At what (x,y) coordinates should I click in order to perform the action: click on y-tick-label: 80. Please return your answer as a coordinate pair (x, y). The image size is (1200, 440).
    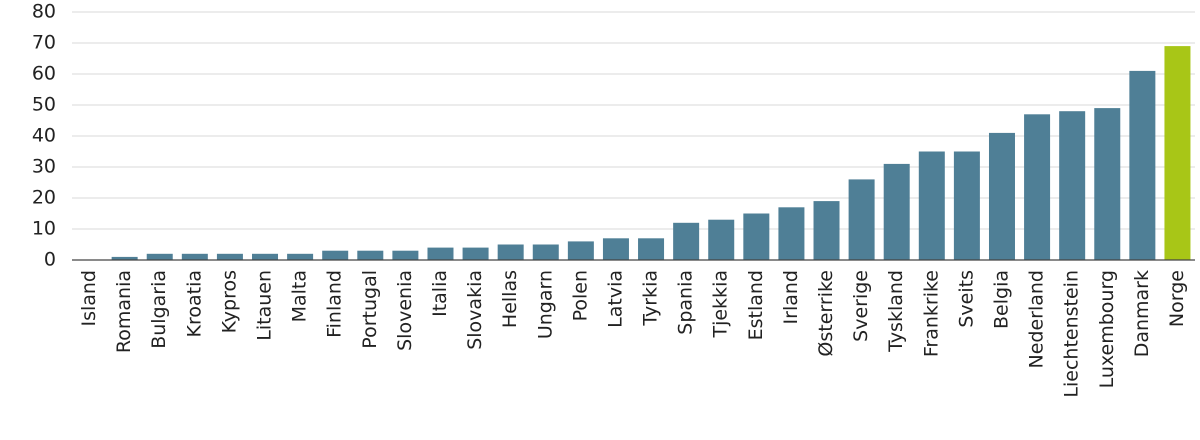
    Looking at the image, I should click on (44, 12).